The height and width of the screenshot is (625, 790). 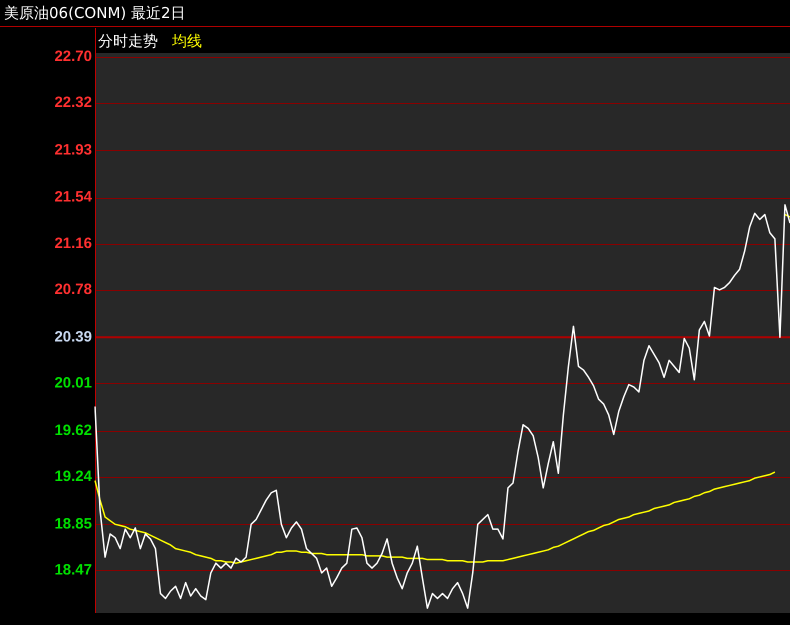 What do you see at coordinates (73, 337) in the screenshot?
I see `y-tick-label: 20.39` at bounding box center [73, 337].